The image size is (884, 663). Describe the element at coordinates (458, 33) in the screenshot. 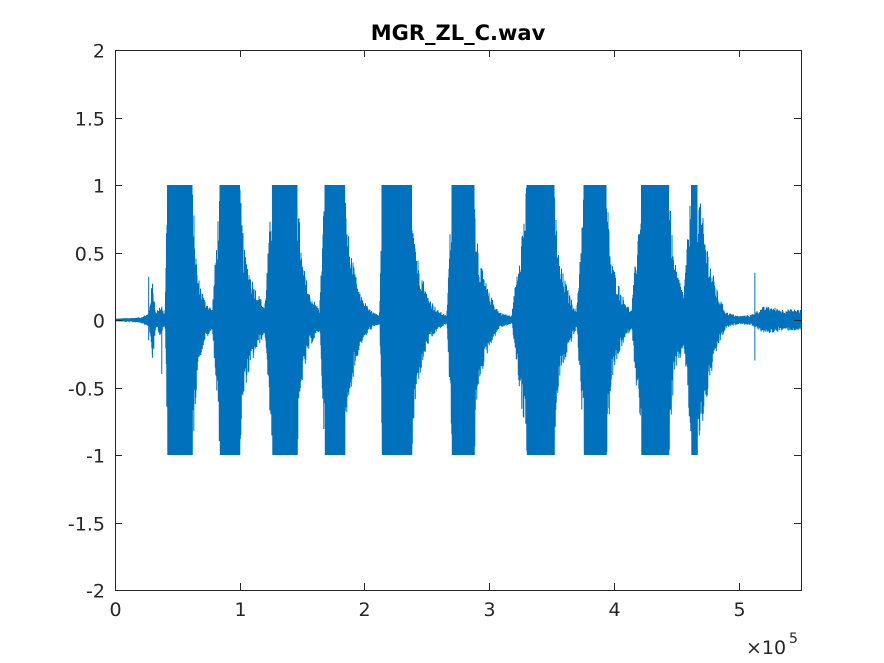

I see `chart-title: MGR_ZL_C.wav` at that location.